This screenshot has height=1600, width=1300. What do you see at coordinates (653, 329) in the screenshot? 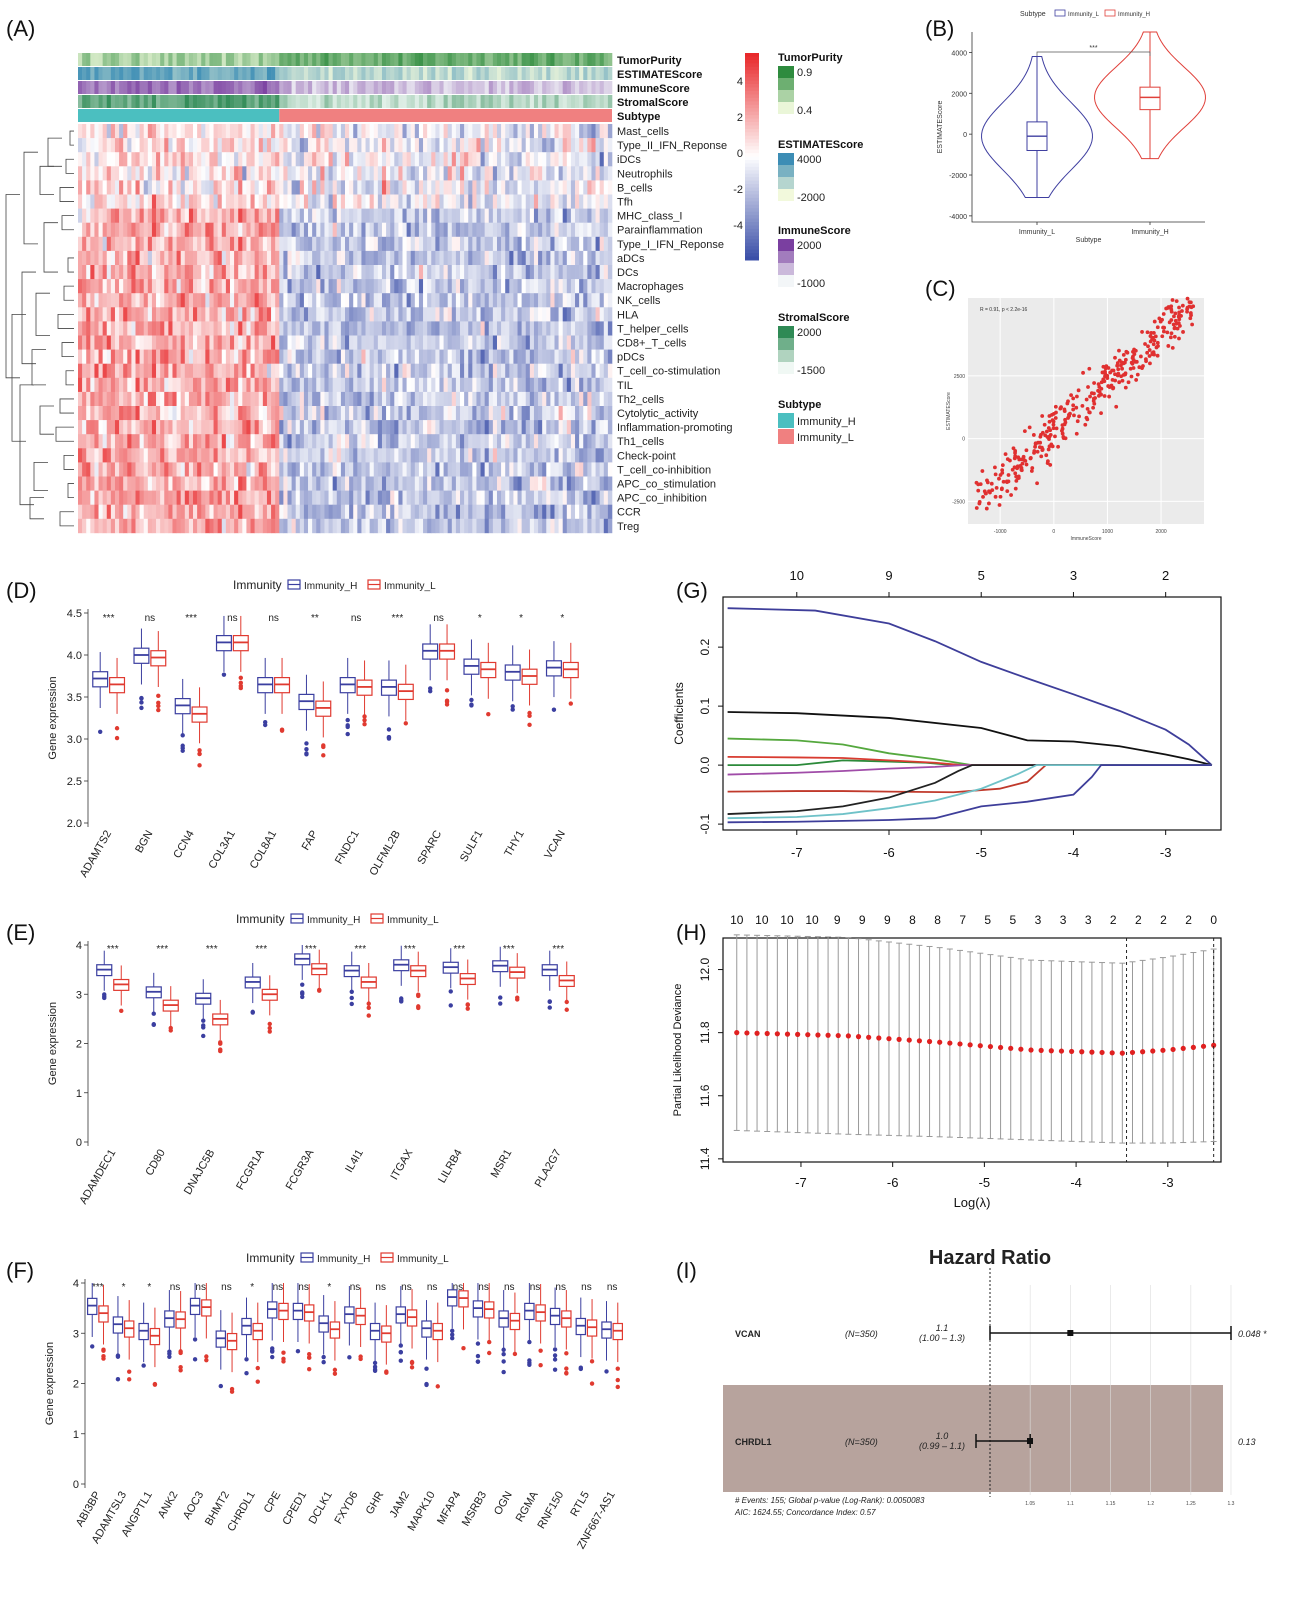
I see `heatmap-row-label: T_helper_cells` at bounding box center [653, 329].